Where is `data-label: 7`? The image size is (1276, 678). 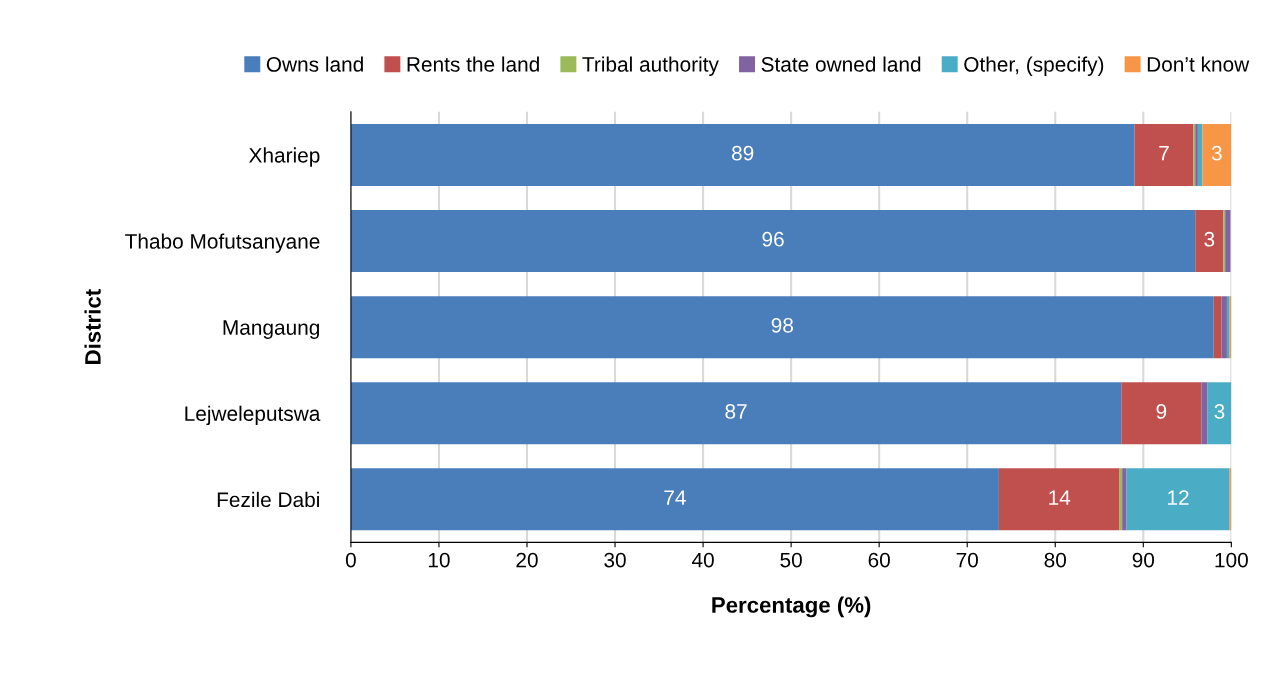
data-label: 7 is located at coordinates (1164, 153).